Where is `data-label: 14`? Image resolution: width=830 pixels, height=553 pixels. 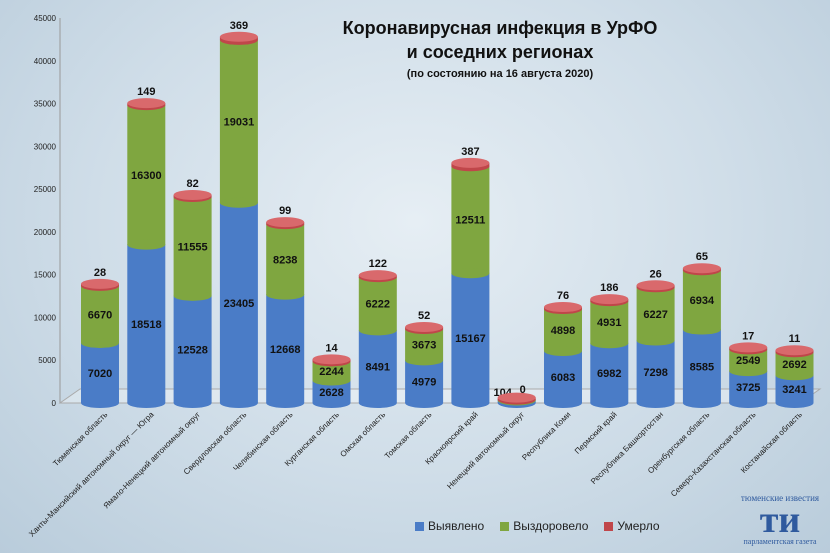 data-label: 14 is located at coordinates (331, 348).